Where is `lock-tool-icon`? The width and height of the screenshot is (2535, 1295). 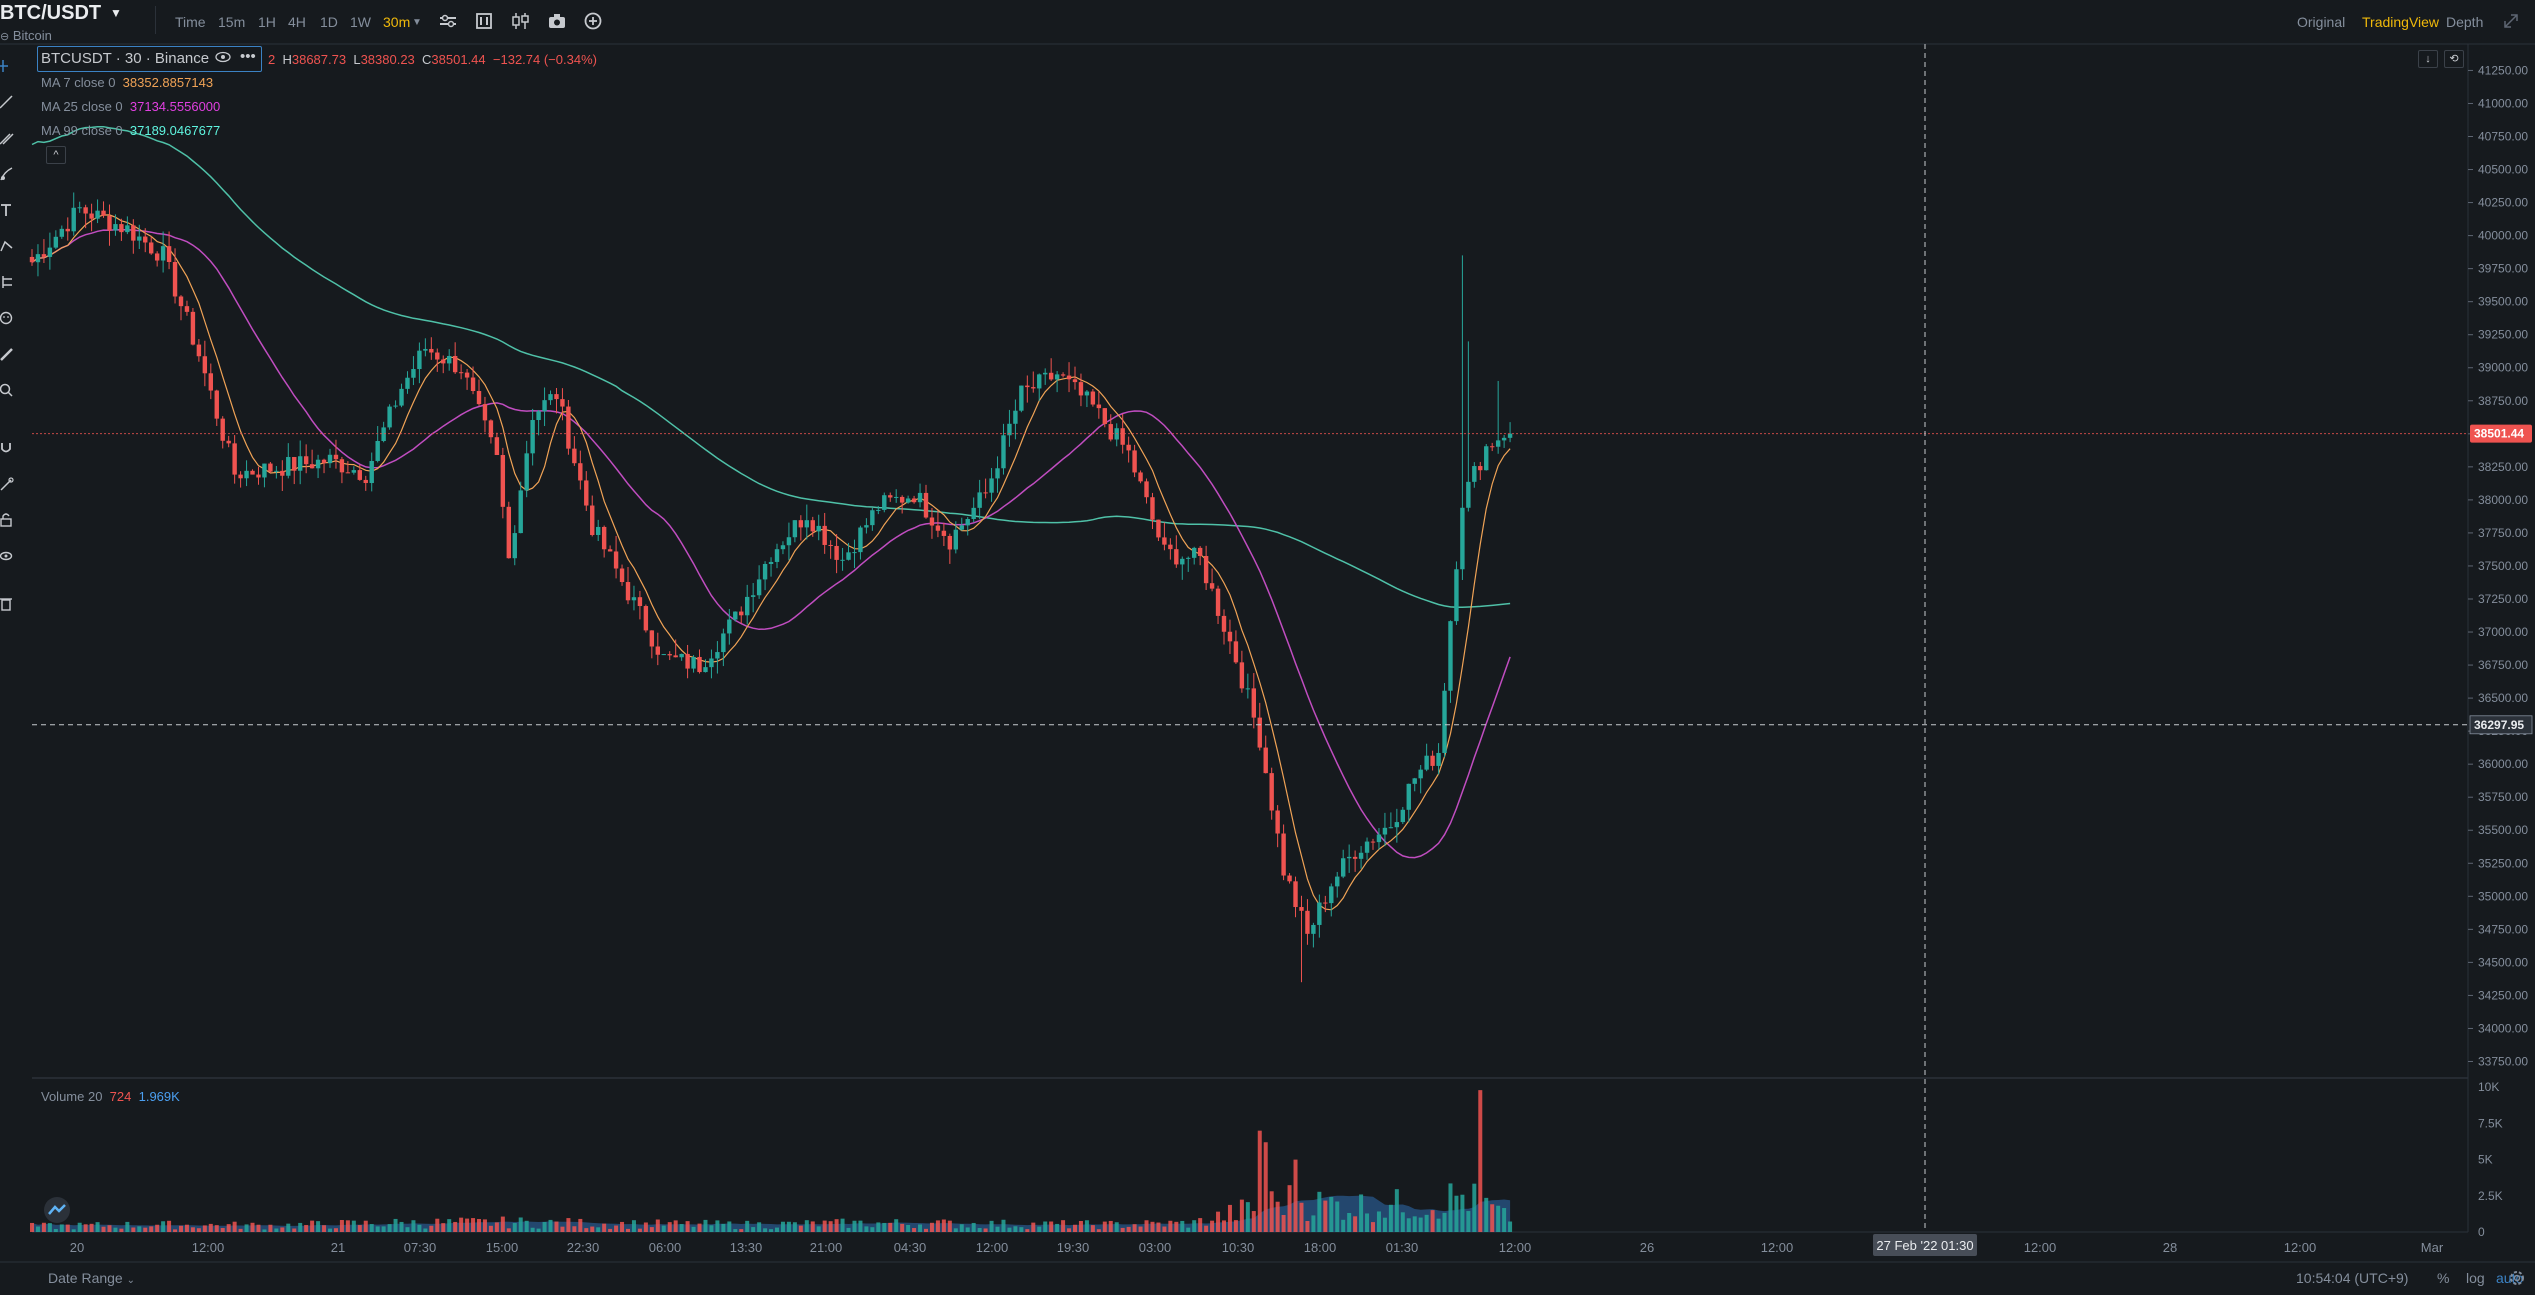 lock-tool-icon is located at coordinates (7, 520).